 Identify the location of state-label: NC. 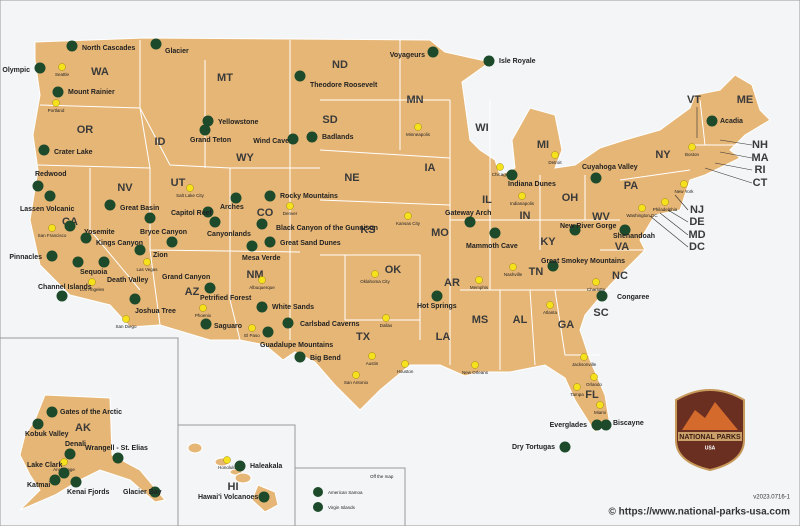
(620, 276).